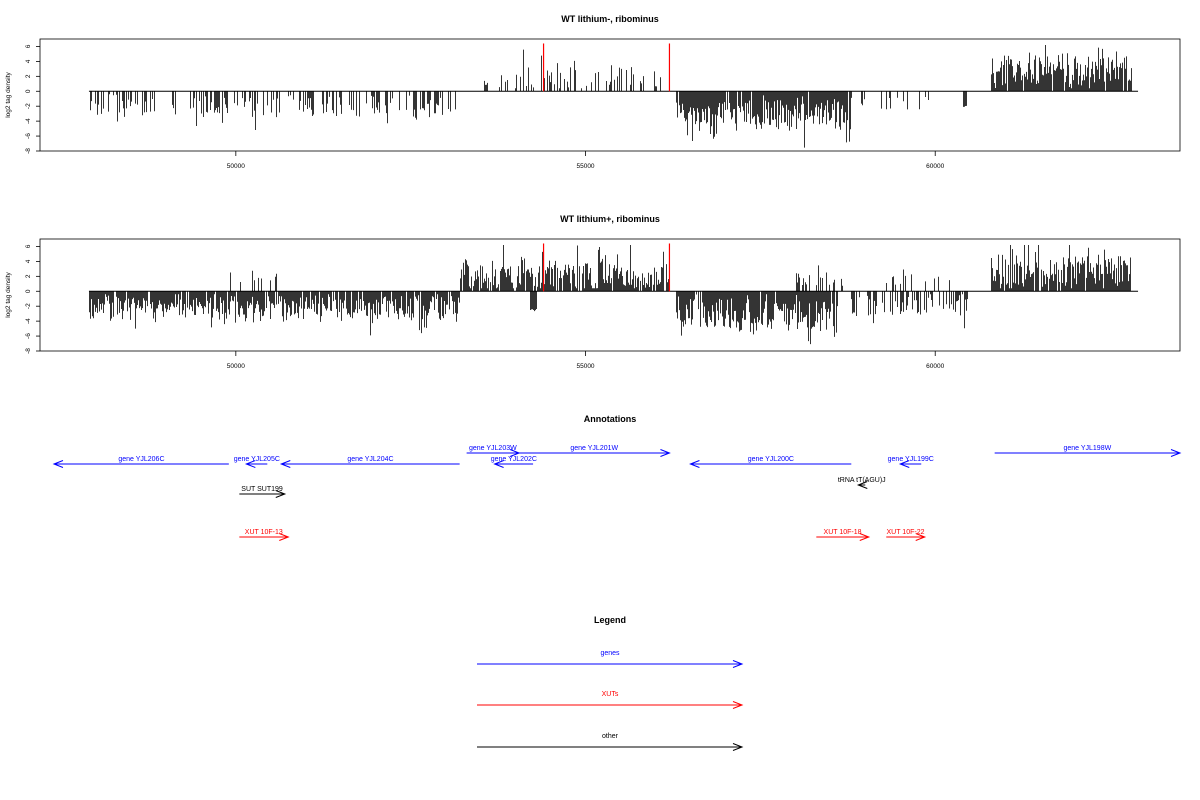 Image resolution: width=1200 pixels, height=800 pixels. What do you see at coordinates (594, 448) in the screenshot?
I see `gene-label: gene YJL201W` at bounding box center [594, 448].